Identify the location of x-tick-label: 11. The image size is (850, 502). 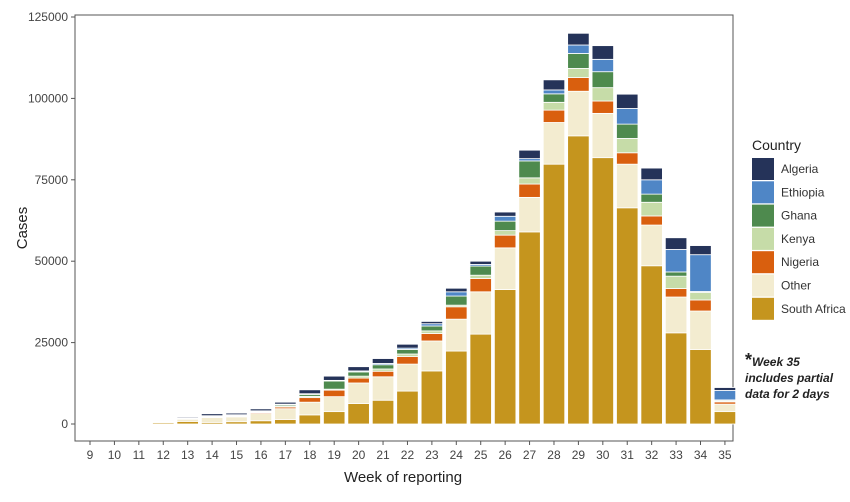
(139, 455).